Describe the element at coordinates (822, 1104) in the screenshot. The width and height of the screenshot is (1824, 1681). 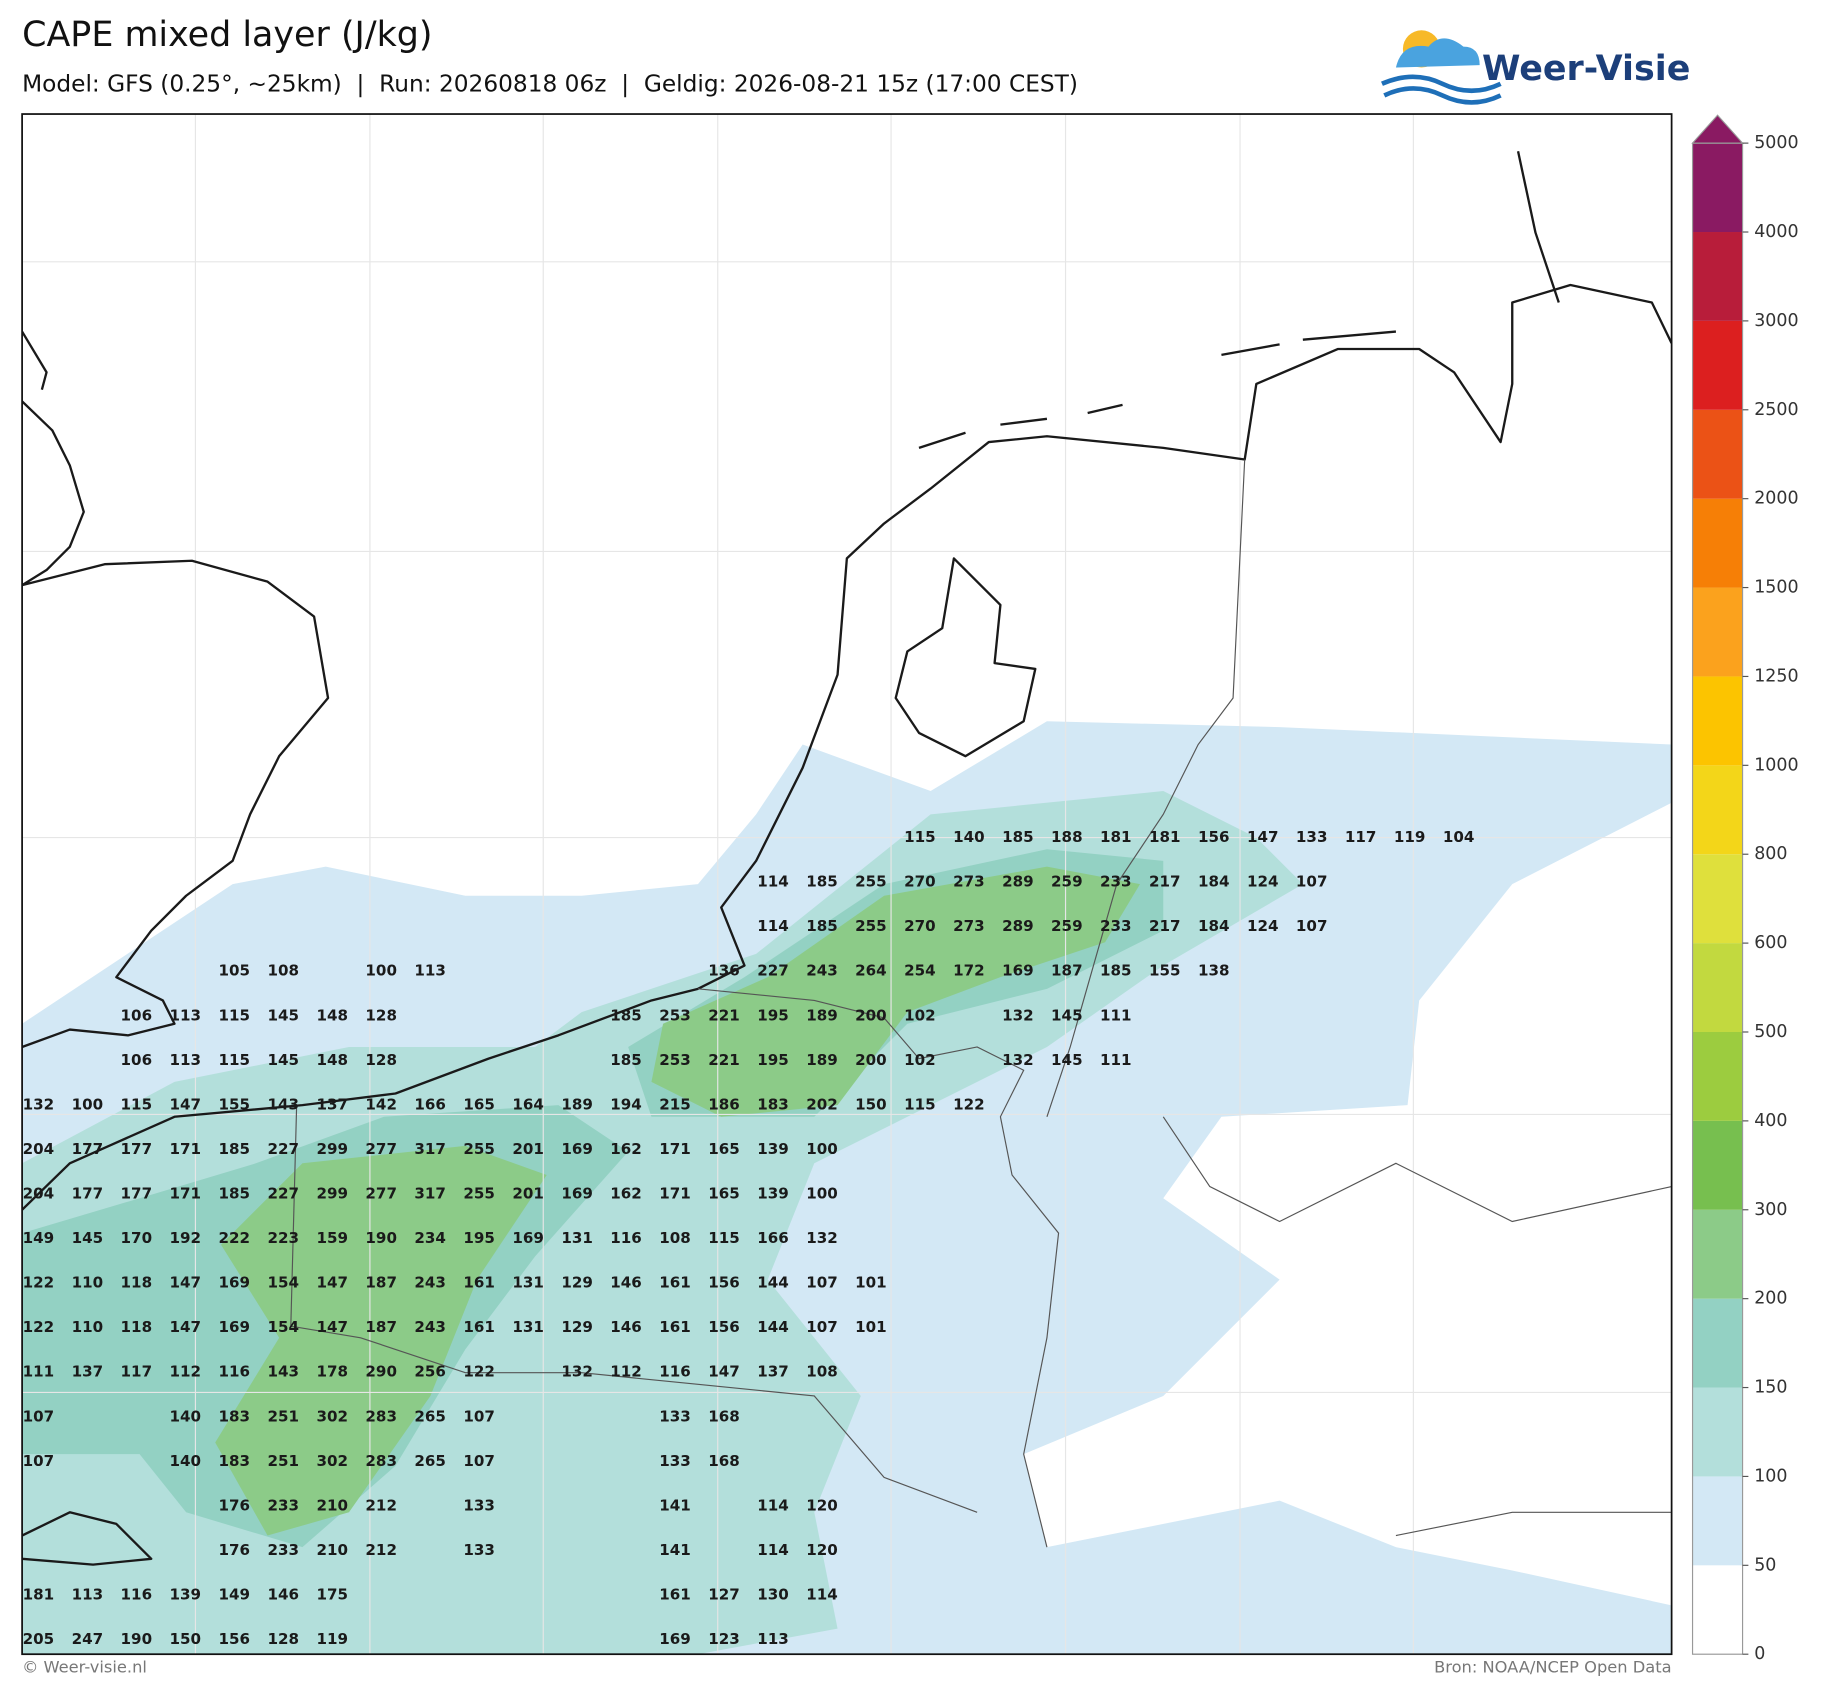
I see `value-label: 202` at that location.